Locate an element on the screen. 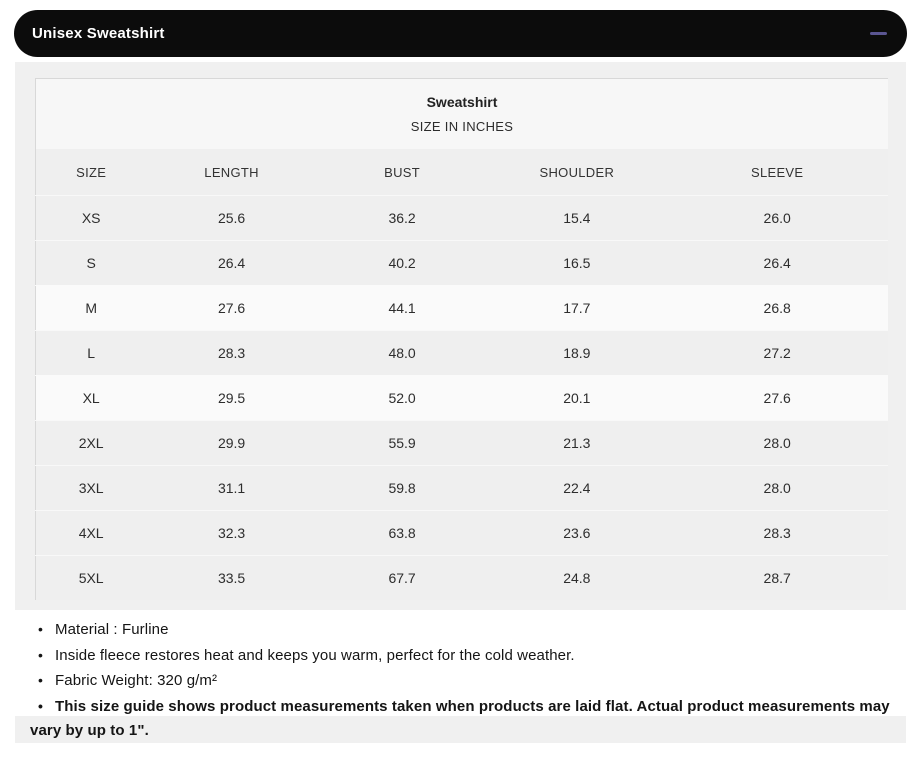 Image resolution: width=921 pixels, height=759 pixels. size-cell: 2XL is located at coordinates (91, 443).